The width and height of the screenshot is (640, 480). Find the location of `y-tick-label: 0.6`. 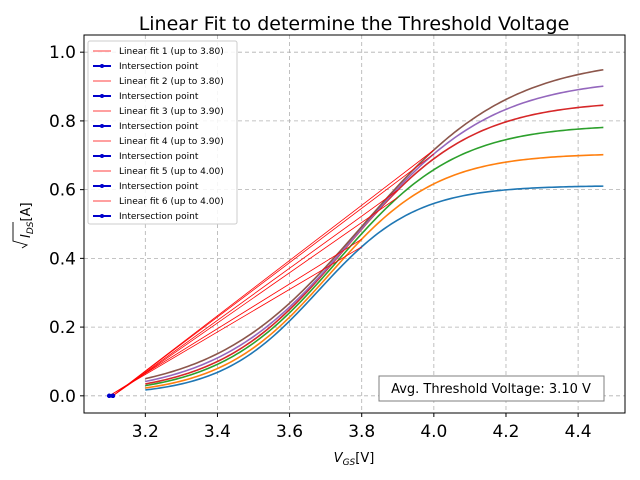

y-tick-label: 0.6 is located at coordinates (62, 191).